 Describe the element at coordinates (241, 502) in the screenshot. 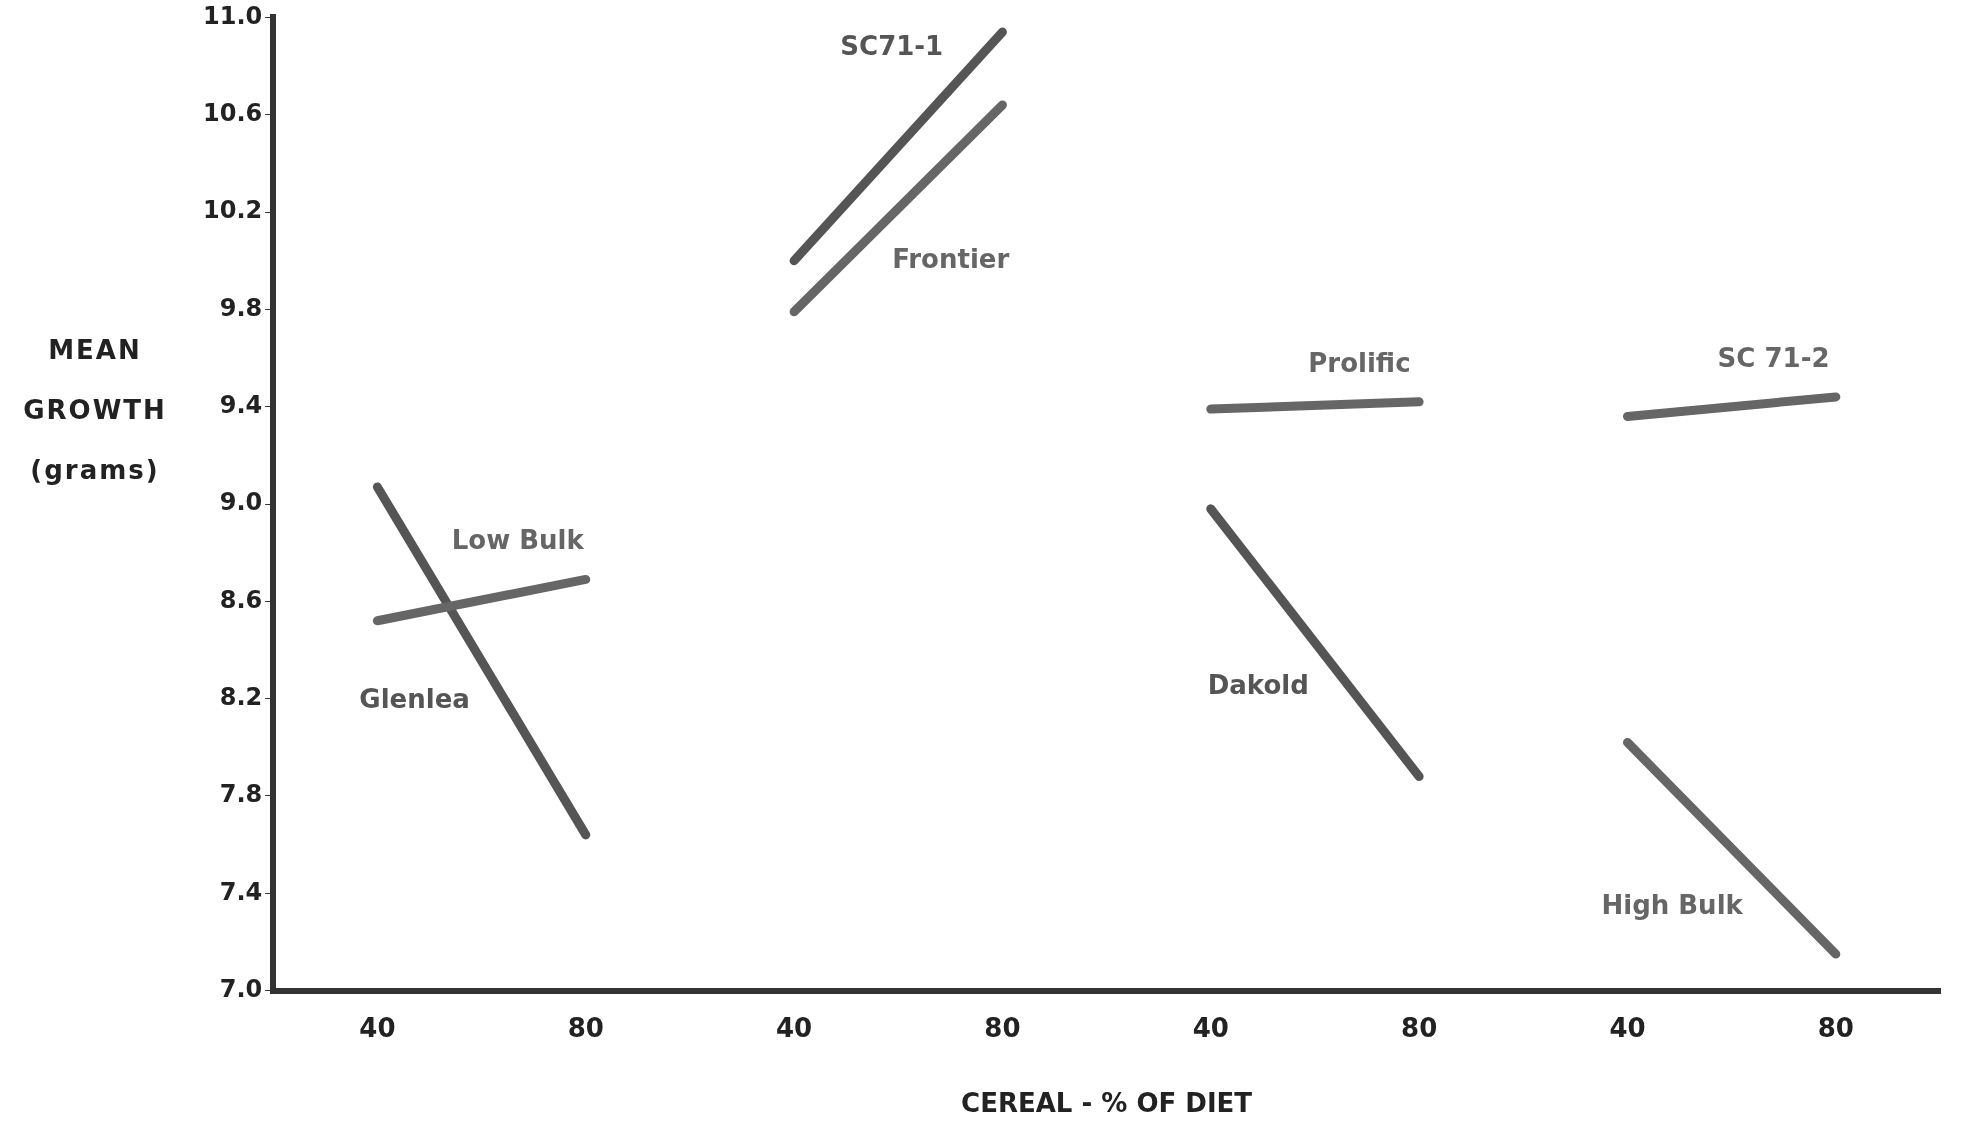

I see `y-tick-label: 9.0` at that location.